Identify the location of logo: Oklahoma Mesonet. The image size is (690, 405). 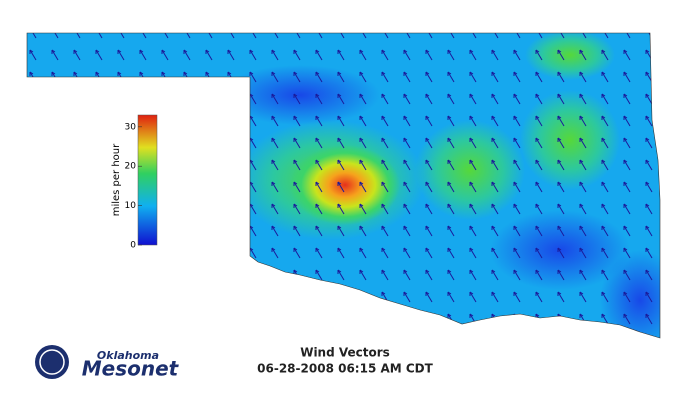
(107, 363).